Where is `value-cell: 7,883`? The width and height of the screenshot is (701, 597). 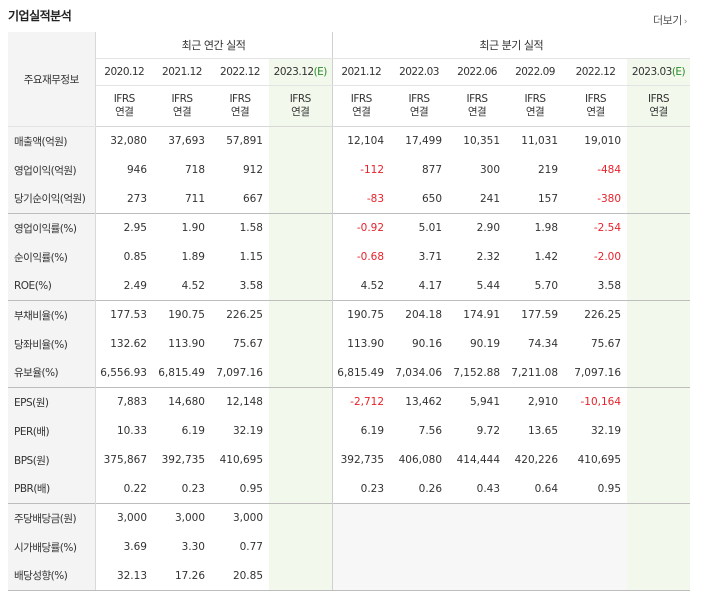 value-cell: 7,883 is located at coordinates (124, 402).